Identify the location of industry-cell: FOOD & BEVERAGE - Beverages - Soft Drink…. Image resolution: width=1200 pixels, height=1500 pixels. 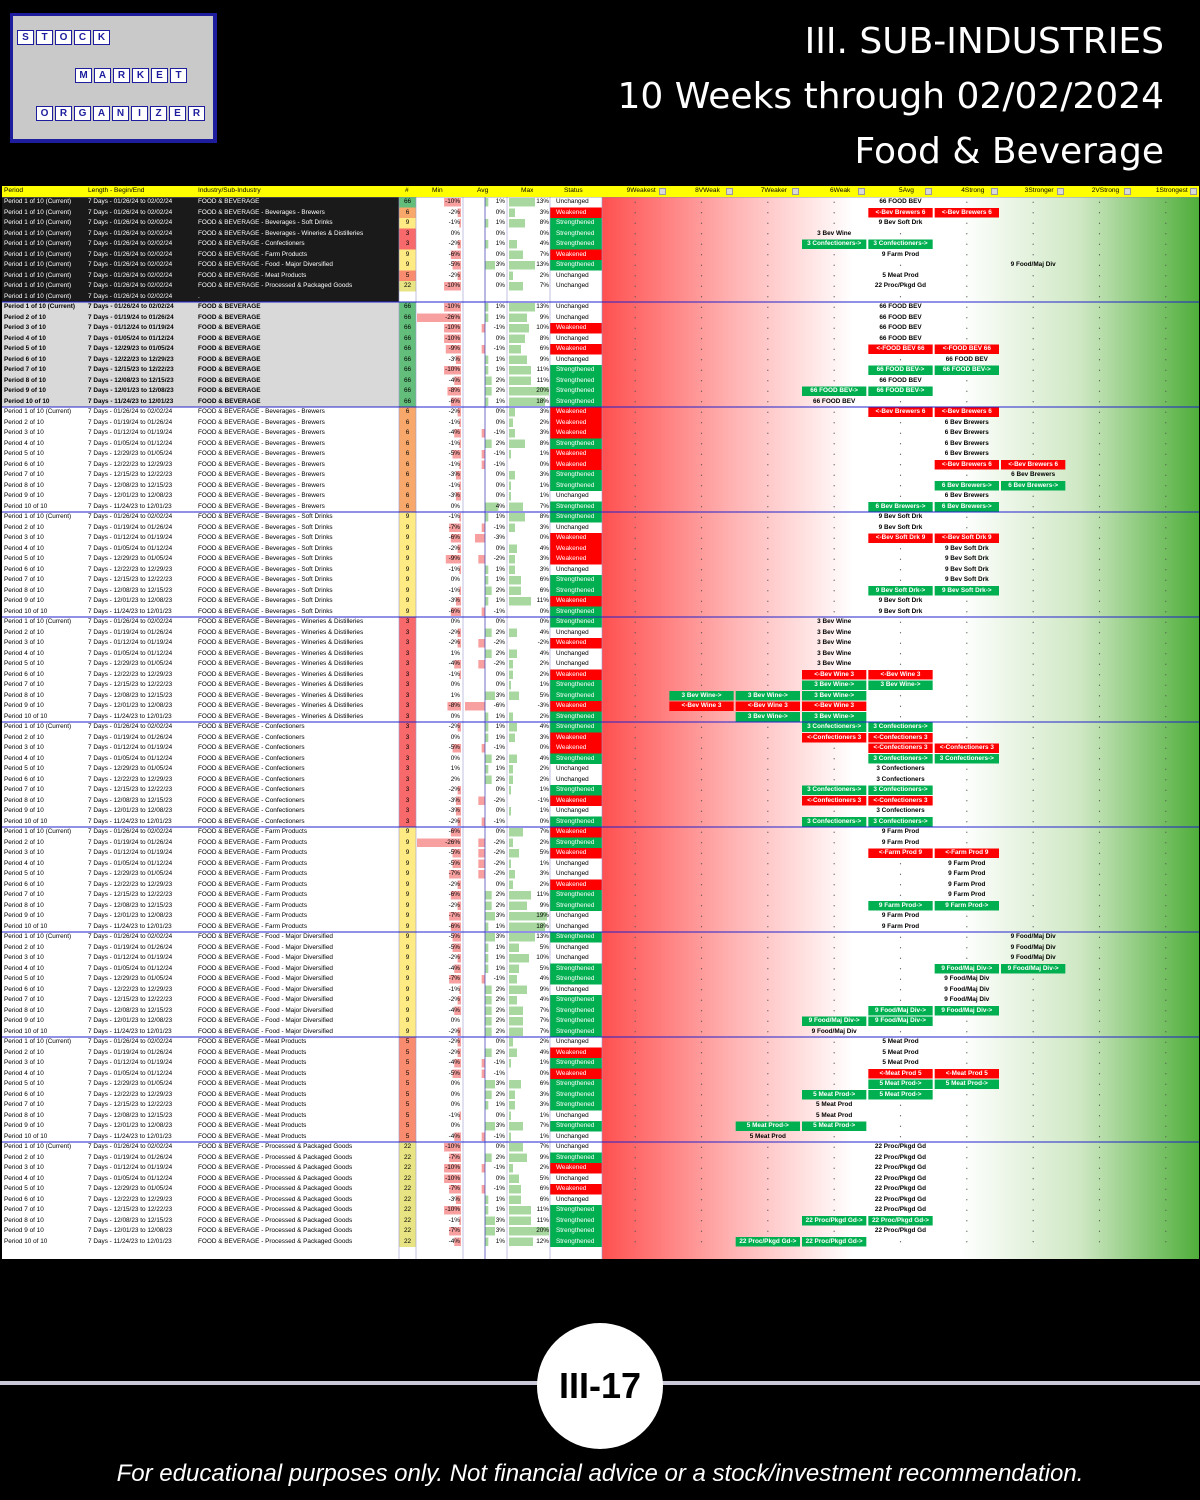
(265, 579).